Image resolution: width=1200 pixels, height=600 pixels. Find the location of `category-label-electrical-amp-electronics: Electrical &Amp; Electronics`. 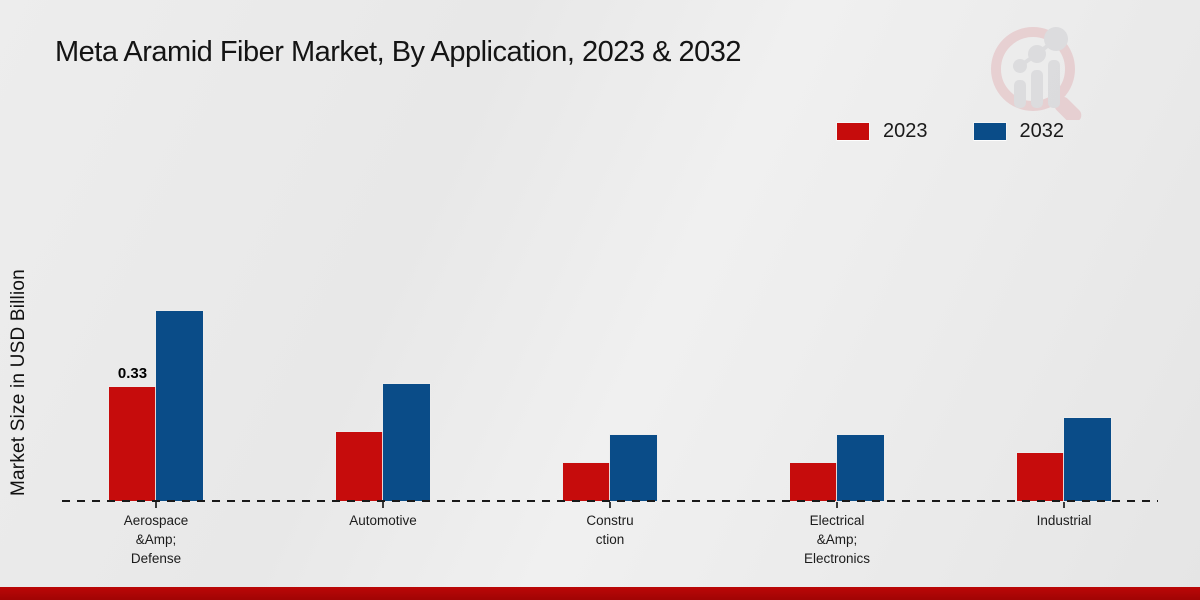

category-label-electrical-amp-electronics: Electrical &Amp; Electronics is located at coordinates (837, 539).